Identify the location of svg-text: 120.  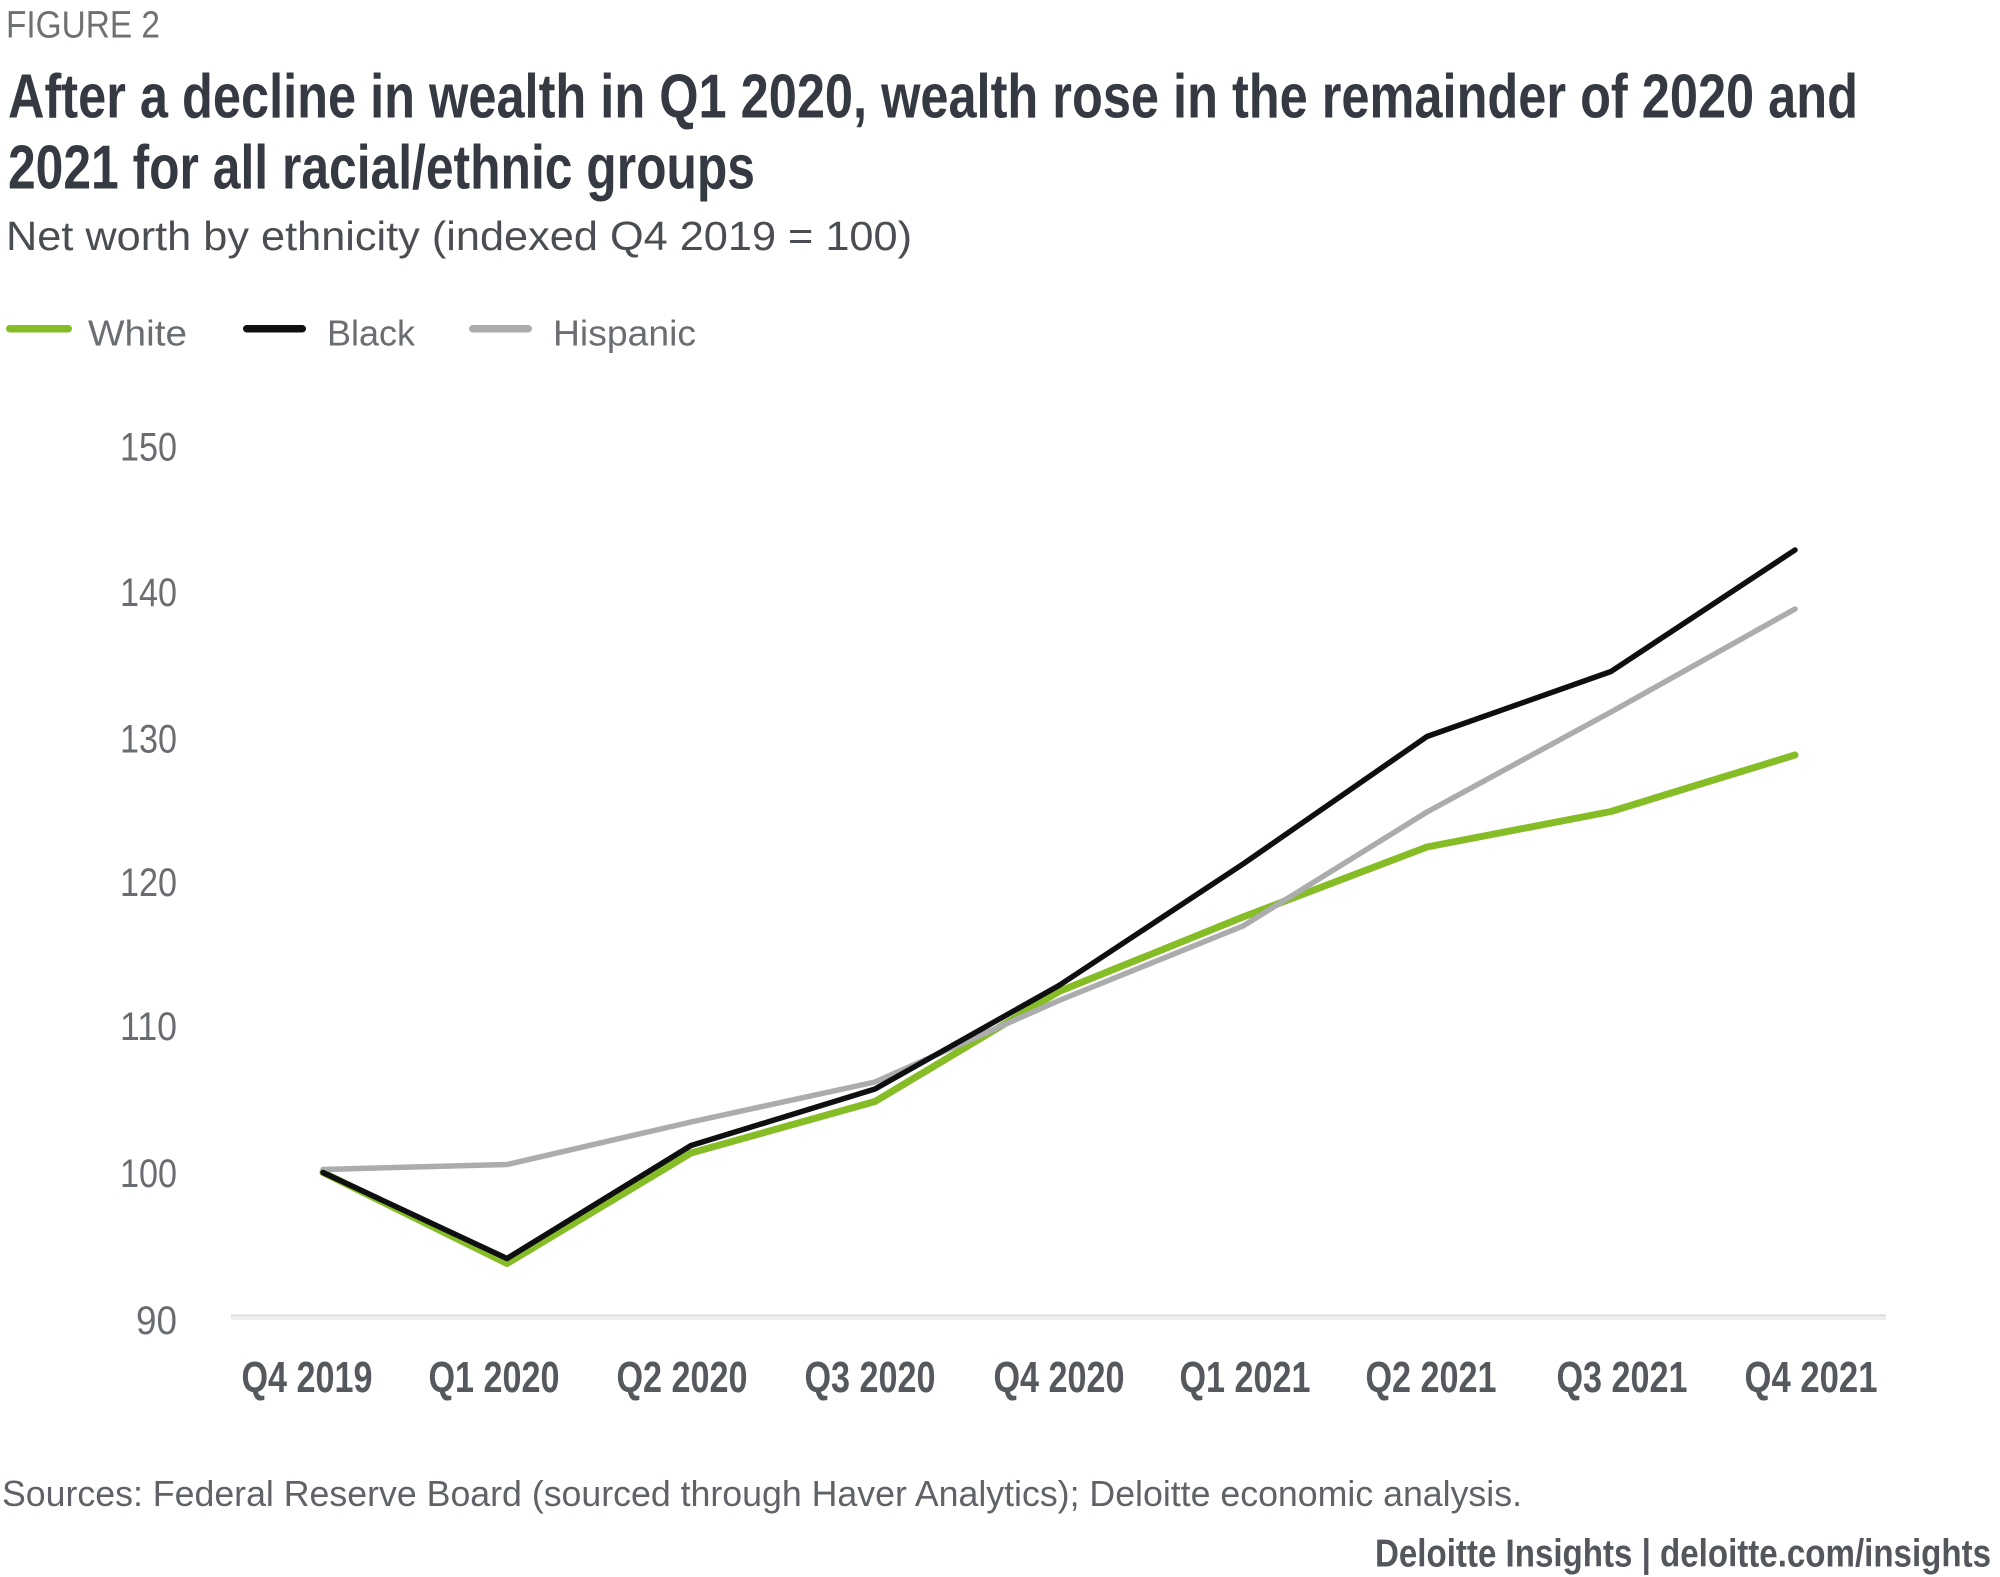
(148, 883).